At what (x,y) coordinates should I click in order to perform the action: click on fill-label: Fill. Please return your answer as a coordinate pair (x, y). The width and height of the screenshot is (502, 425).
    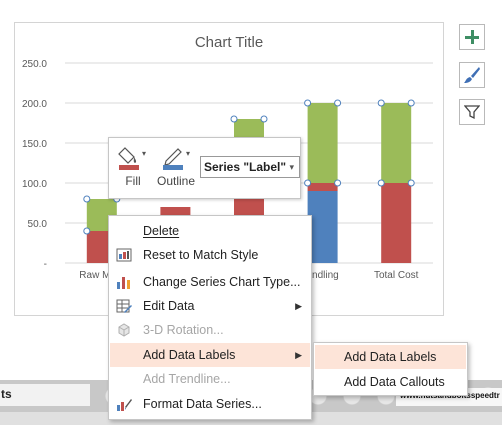
    Looking at the image, I should click on (133, 181).